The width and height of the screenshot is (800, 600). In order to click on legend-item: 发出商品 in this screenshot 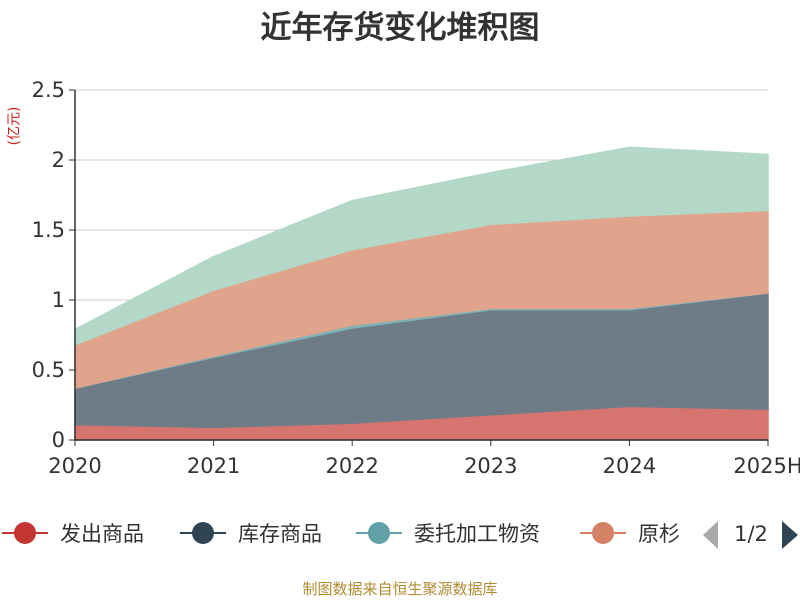, I will do `click(73, 534)`.